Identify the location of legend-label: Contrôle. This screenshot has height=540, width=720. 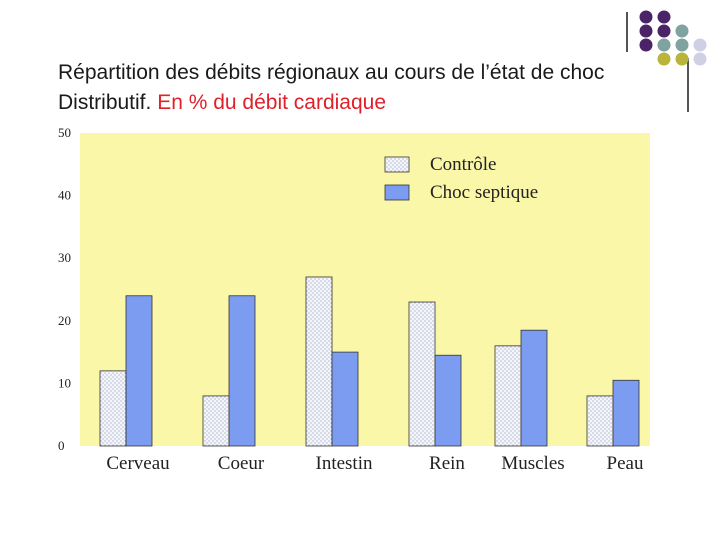
(463, 164).